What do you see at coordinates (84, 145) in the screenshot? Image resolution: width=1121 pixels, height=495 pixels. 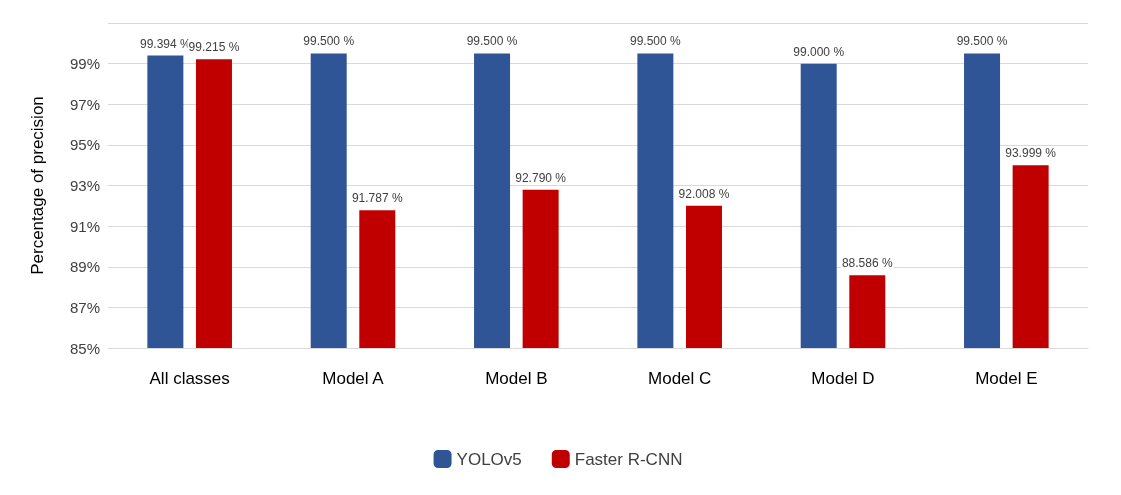 I see `y-tick-label: 95%` at bounding box center [84, 145].